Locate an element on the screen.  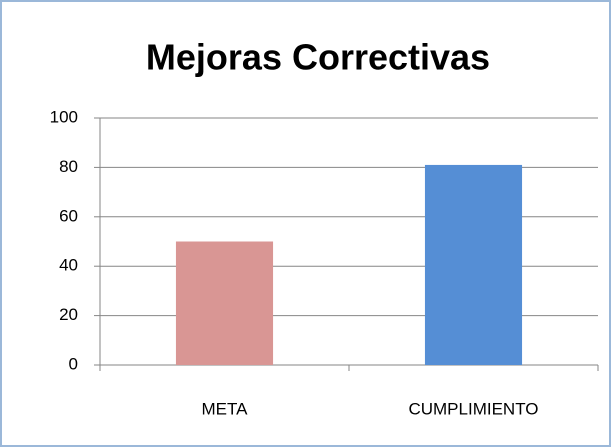
y-tick-label: 0 is located at coordinates (73, 363).